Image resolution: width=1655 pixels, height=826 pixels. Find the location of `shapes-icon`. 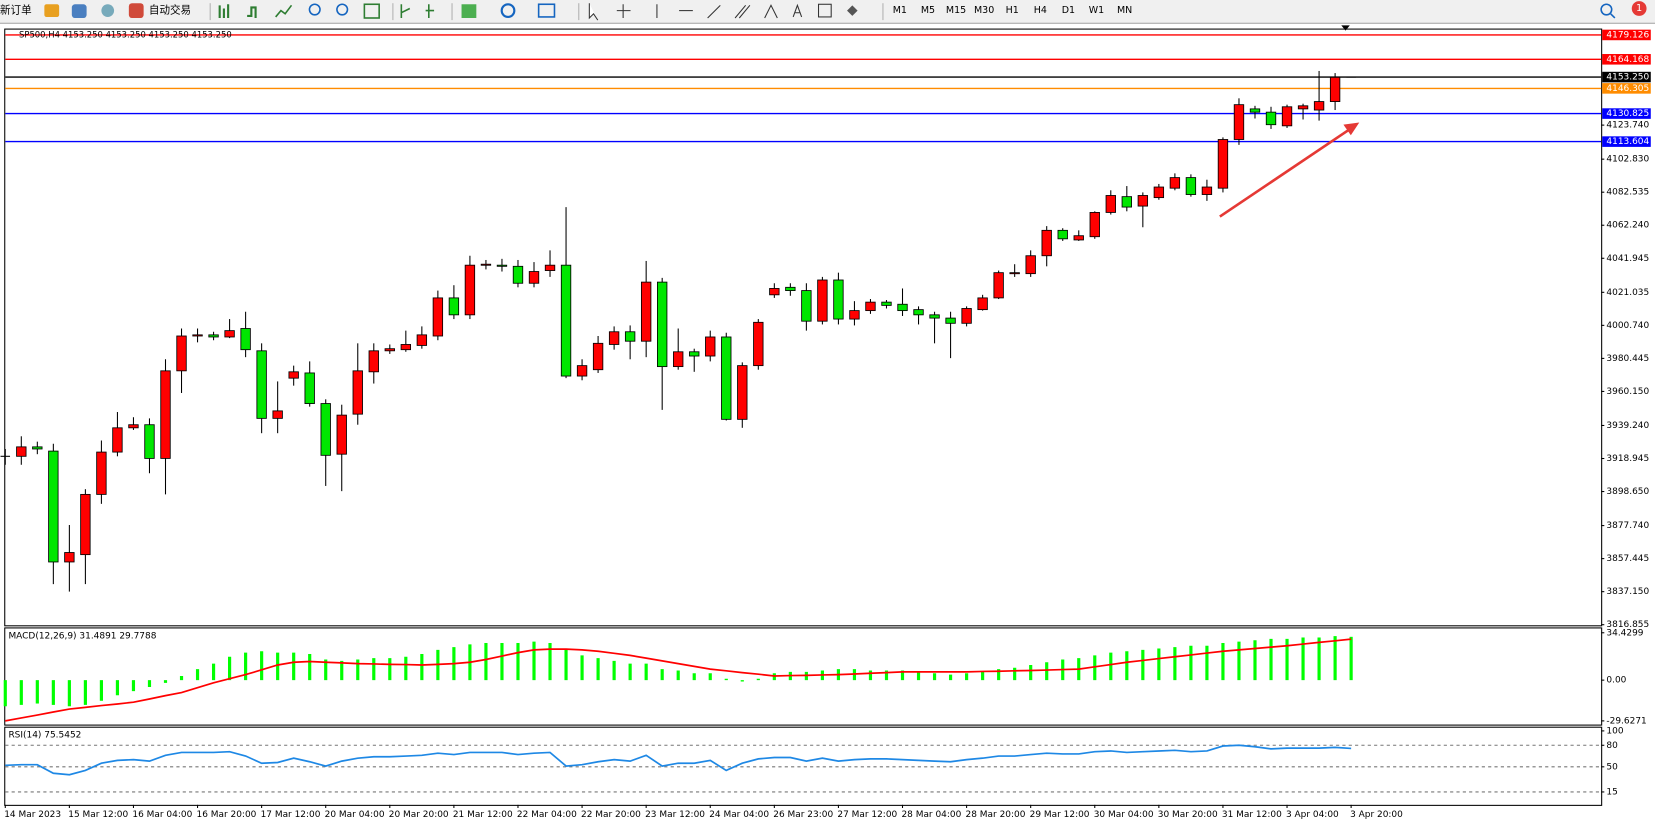

shapes-icon is located at coordinates (852, 10).